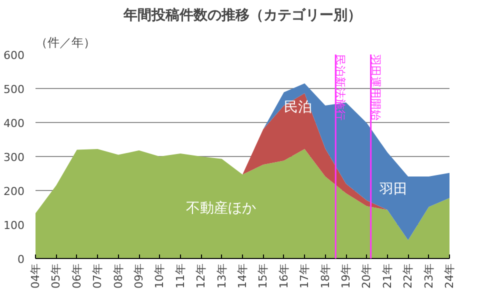 This screenshot has height=293, width=481. I want to click on y-tick-label: 400, so click(14, 123).